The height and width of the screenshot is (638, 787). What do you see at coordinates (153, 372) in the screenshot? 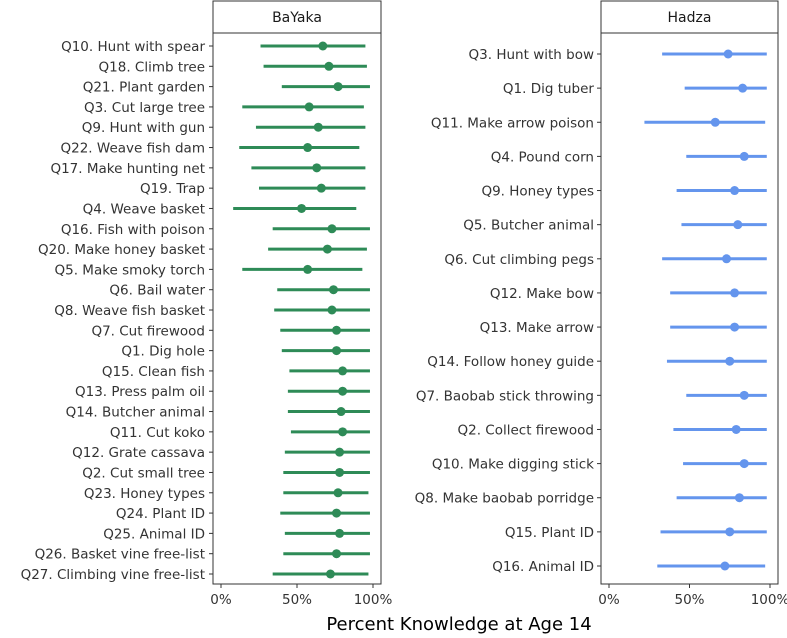
I see `category-label: Q15. Clean fish` at bounding box center [153, 372].